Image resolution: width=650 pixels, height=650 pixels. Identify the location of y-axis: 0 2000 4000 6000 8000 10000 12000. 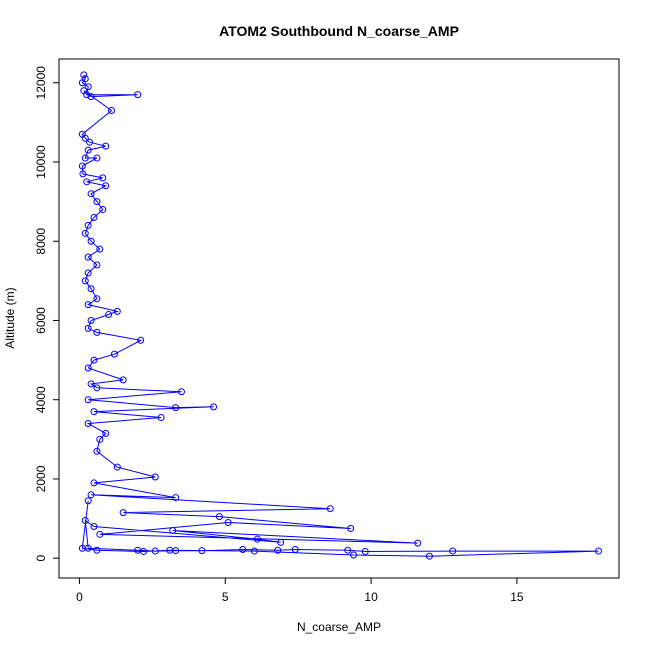
(47, 314).